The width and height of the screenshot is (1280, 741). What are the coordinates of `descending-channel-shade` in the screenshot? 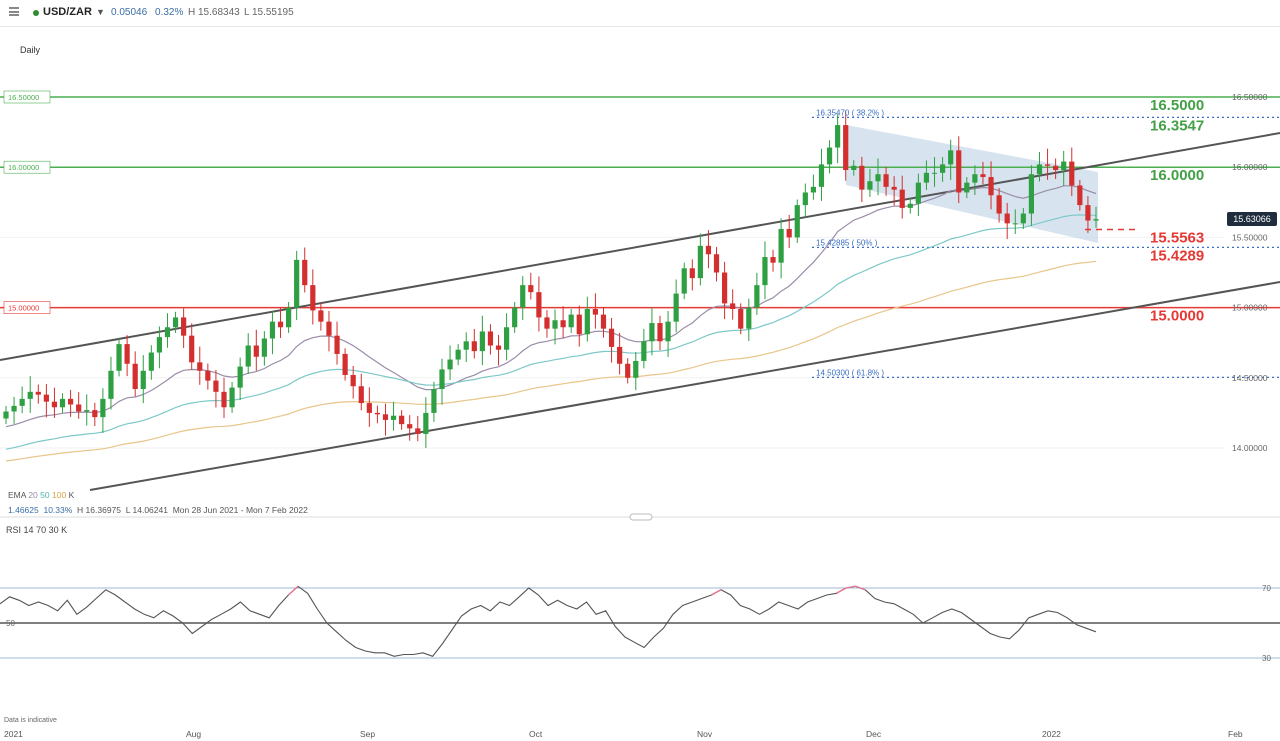 It's located at (972, 184).